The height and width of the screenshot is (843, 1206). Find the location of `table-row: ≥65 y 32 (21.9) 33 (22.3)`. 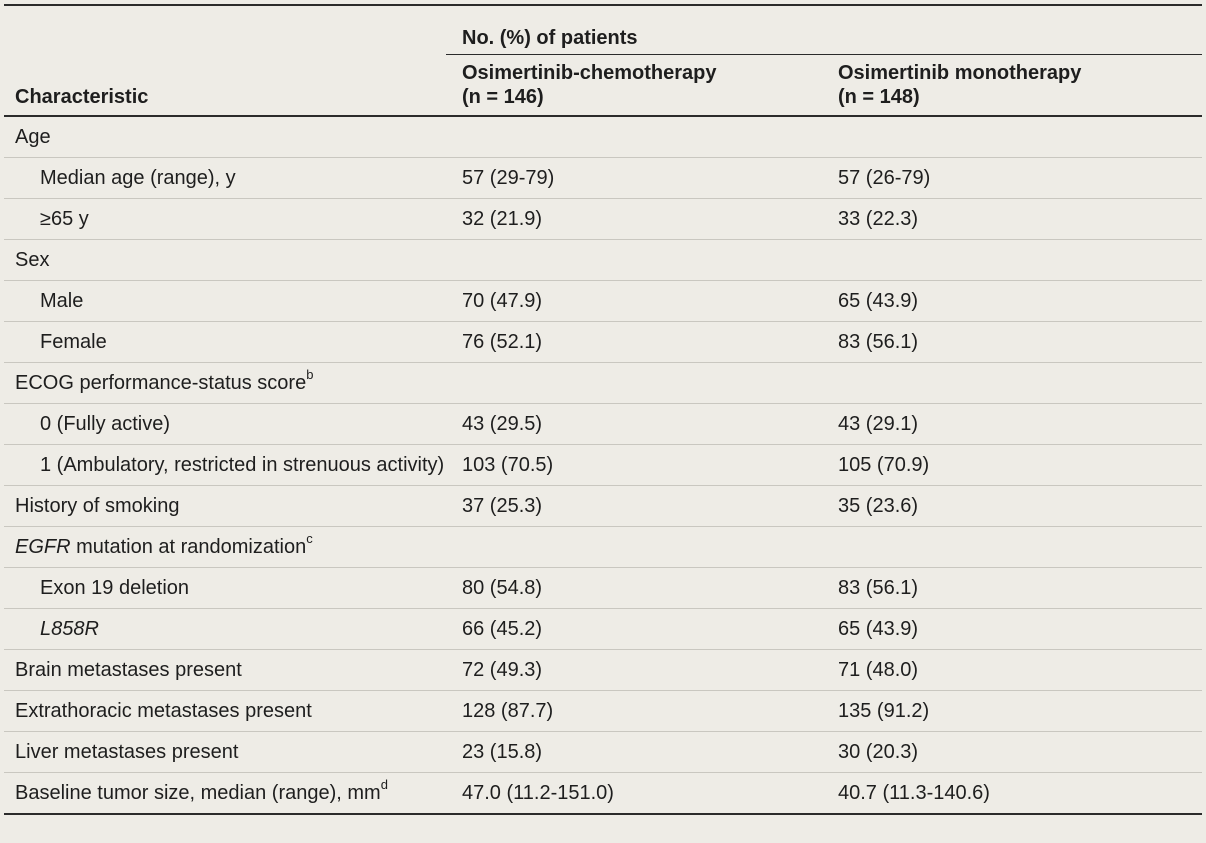

table-row: ≥65 y 32 (21.9) 33 (22.3) is located at coordinates (603, 219).